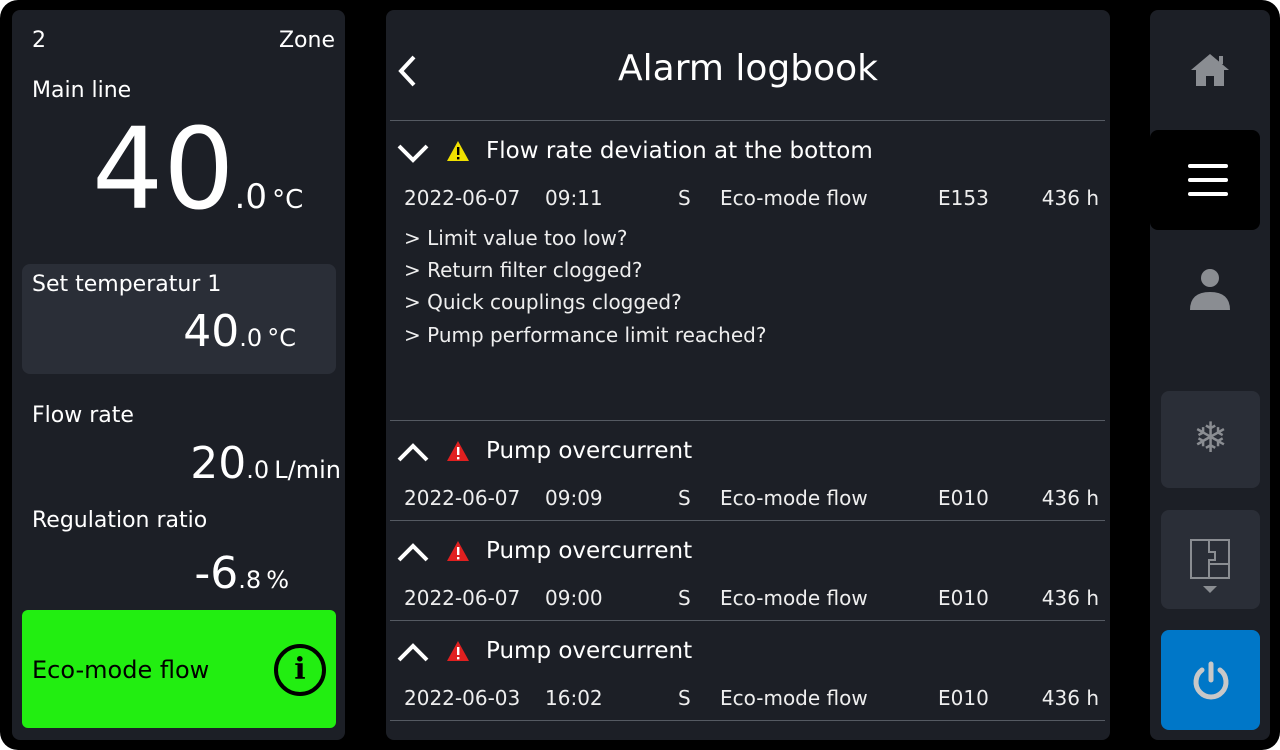 Image resolution: width=1280 pixels, height=750 pixels. I want to click on info-icon: i, so click(300, 670).